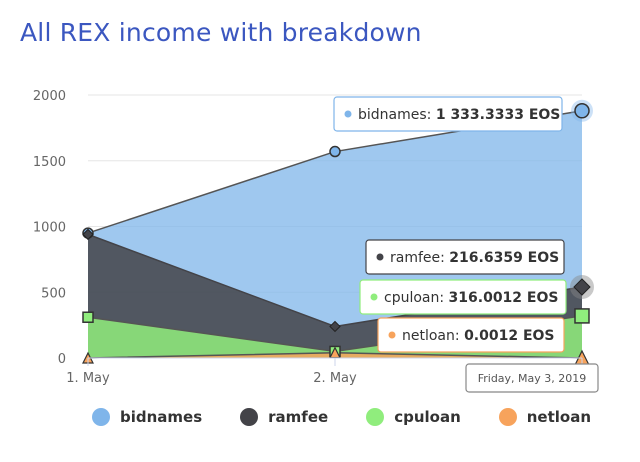 The height and width of the screenshot is (462, 640). I want to click on legend-label: bidnames, so click(161, 417).